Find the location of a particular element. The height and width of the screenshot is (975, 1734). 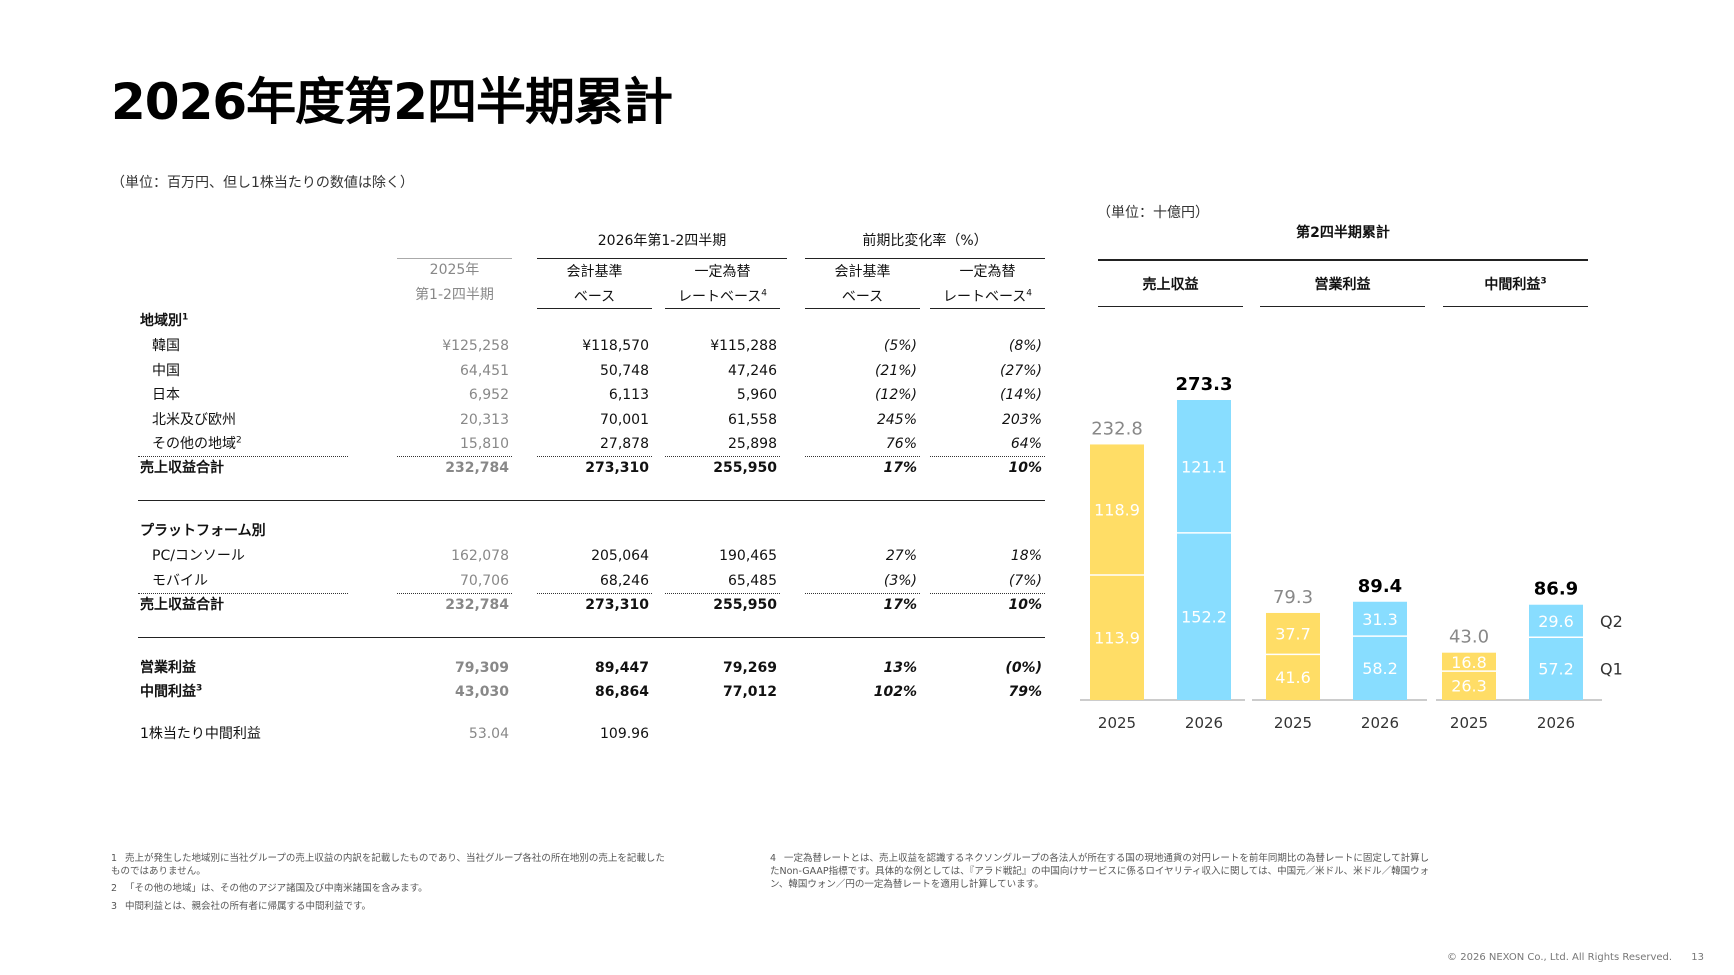

footnote-3: 3 中間利益とは、親会社の所有者に帰属する中間利益です。 is located at coordinates (241, 906).